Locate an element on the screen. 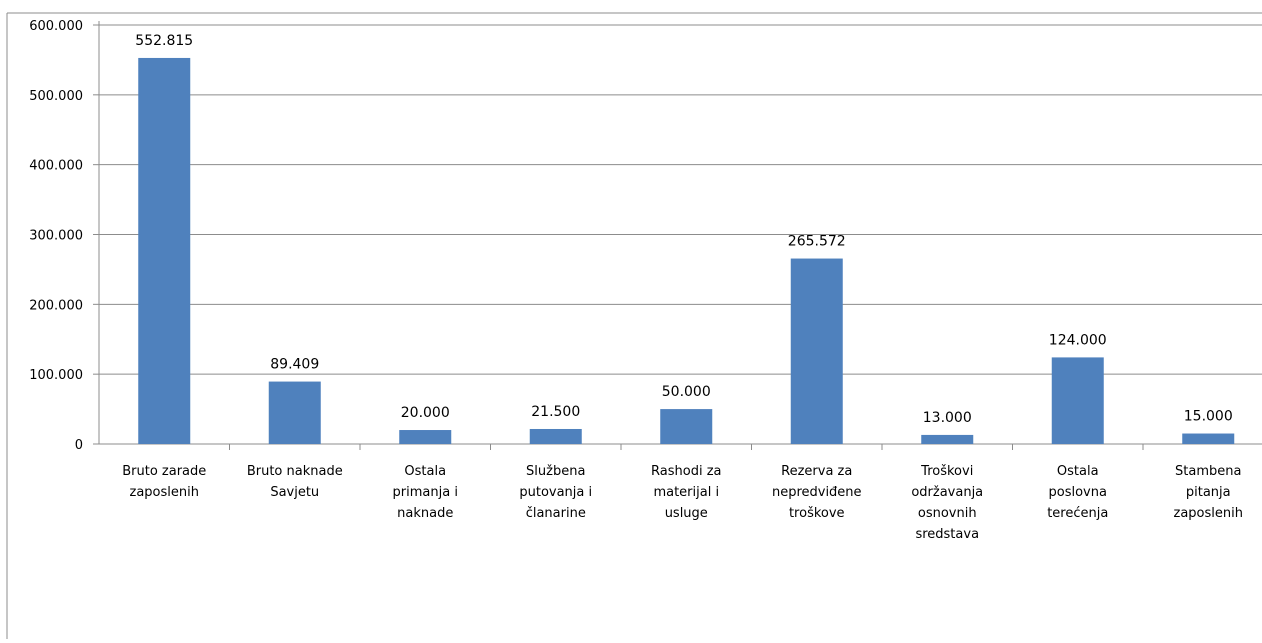  data-label: 20.000 is located at coordinates (425, 413).